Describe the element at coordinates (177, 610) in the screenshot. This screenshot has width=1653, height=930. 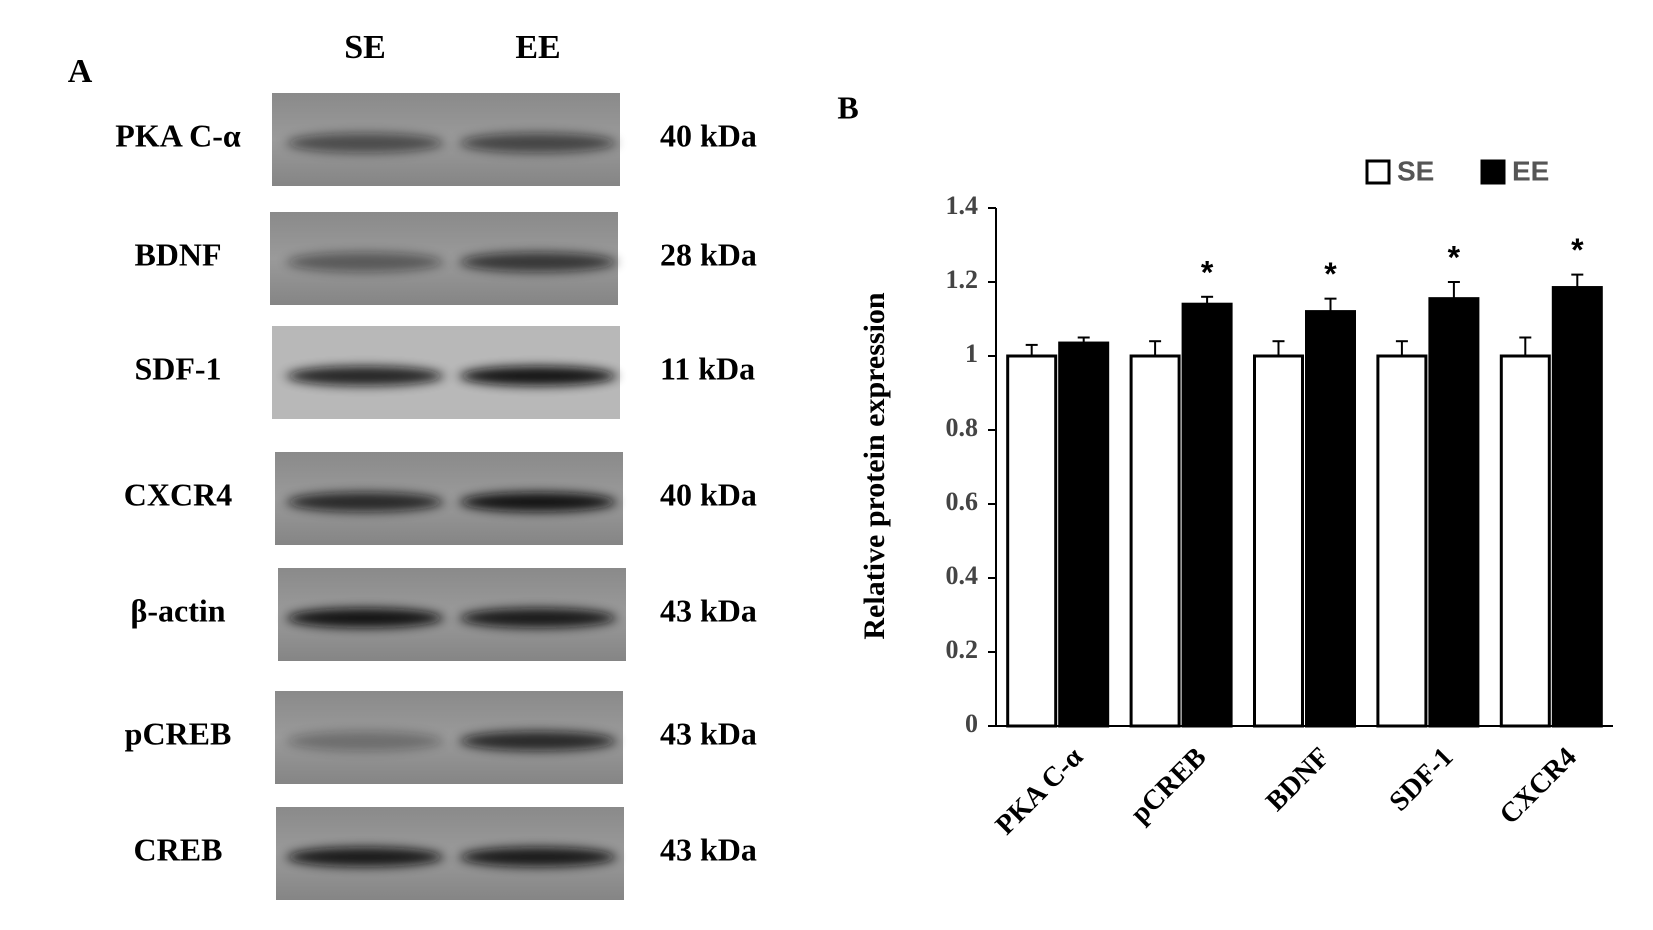
I see `protein-label: β-actin` at that location.